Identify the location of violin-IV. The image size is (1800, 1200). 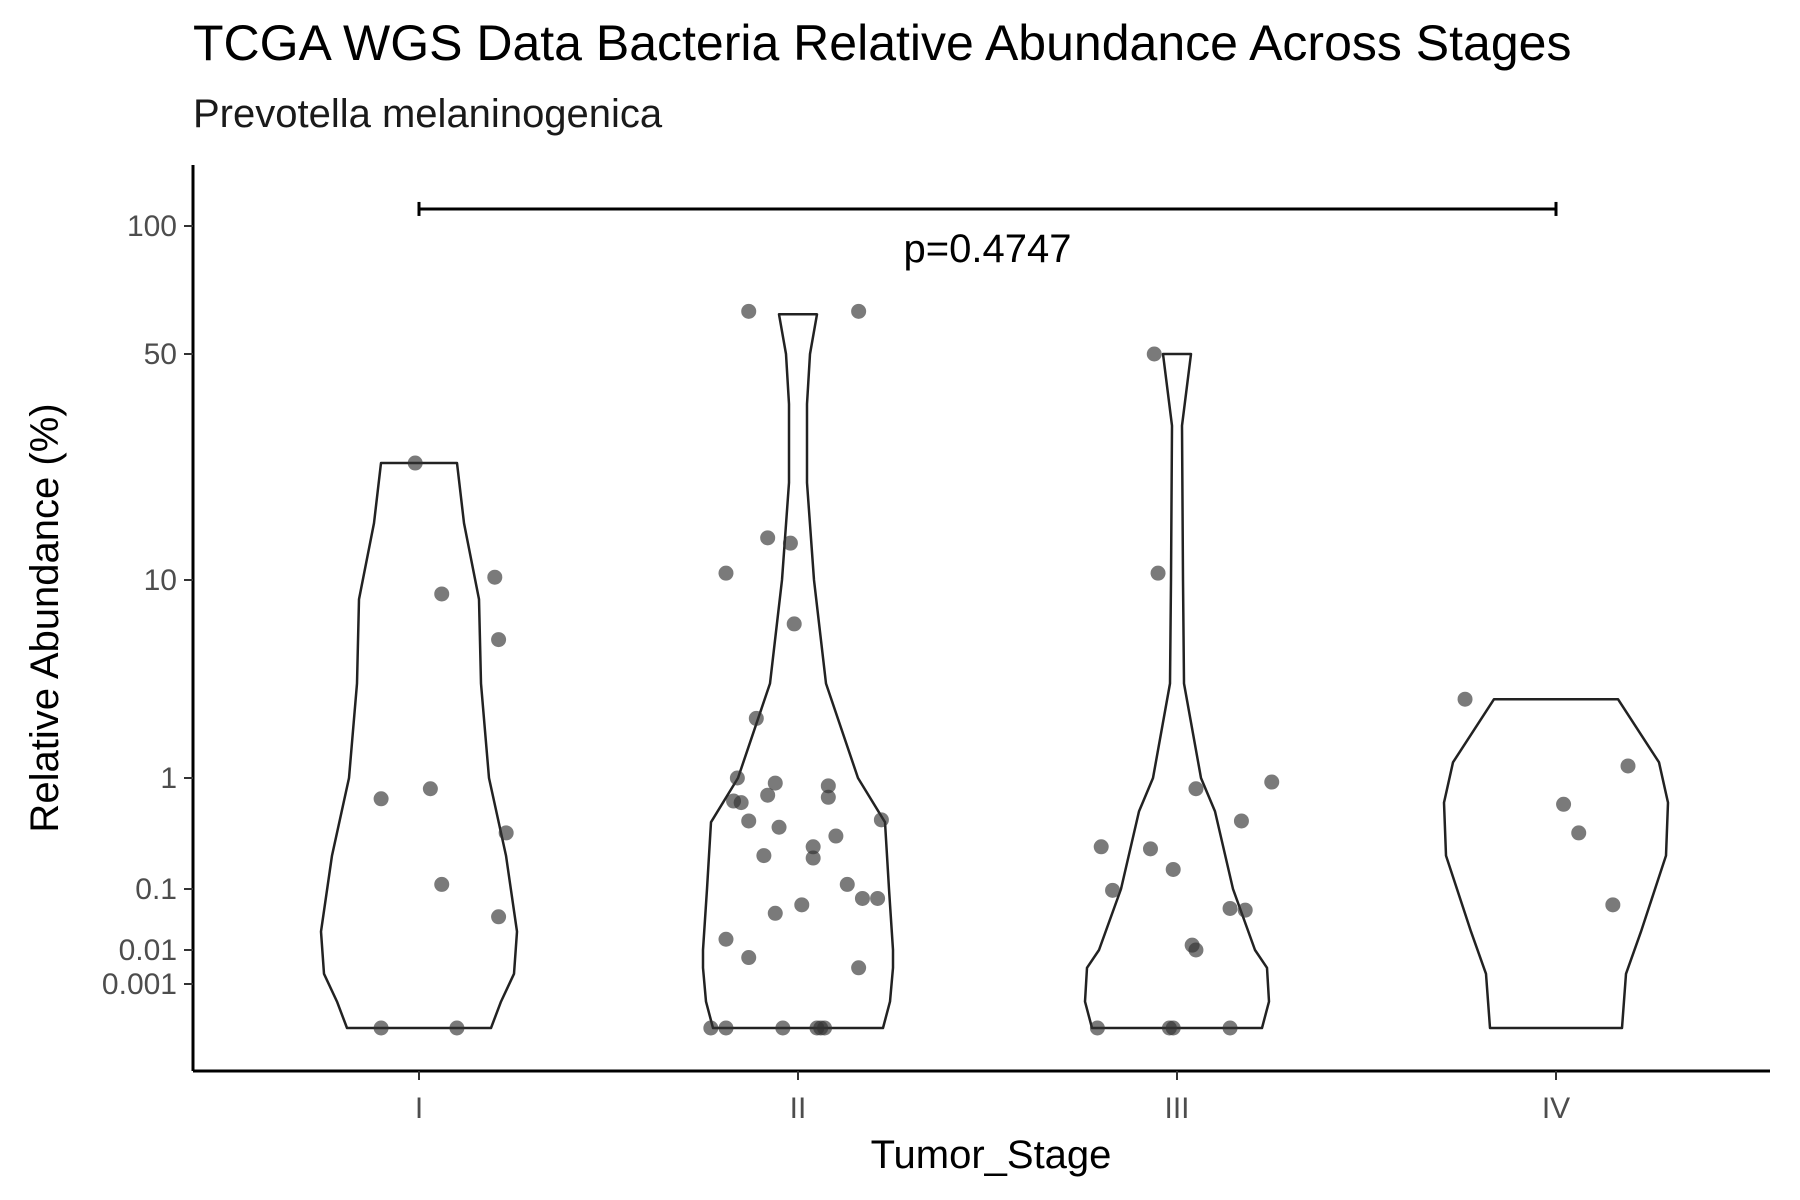
(1556, 863).